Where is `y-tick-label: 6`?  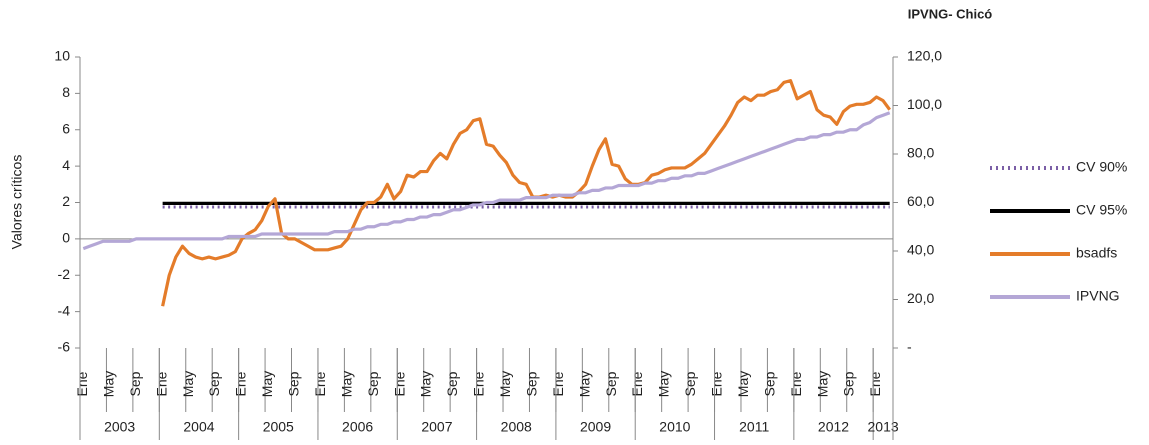
y-tick-label: 6 is located at coordinates (66, 128).